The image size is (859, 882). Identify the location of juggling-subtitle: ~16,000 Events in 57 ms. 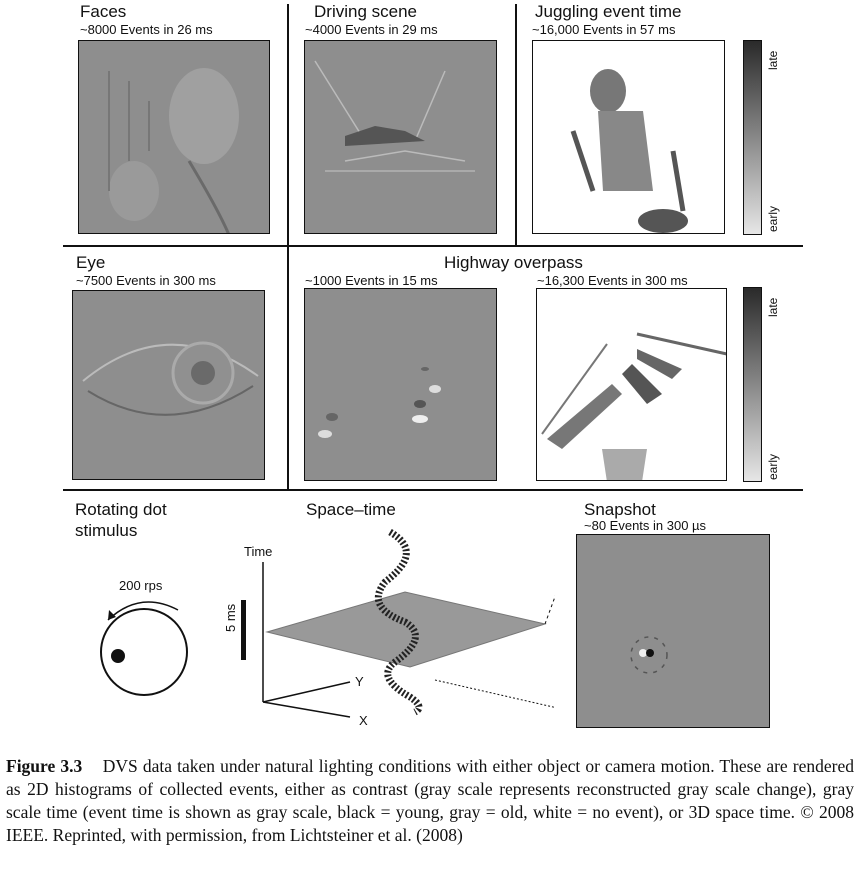
(604, 29).